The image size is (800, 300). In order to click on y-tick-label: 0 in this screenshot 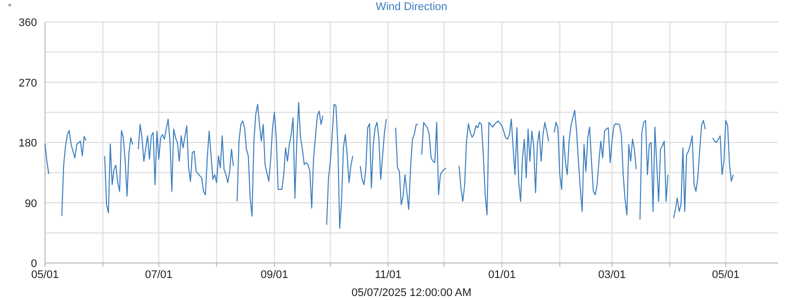, I will do `click(33, 264)`.